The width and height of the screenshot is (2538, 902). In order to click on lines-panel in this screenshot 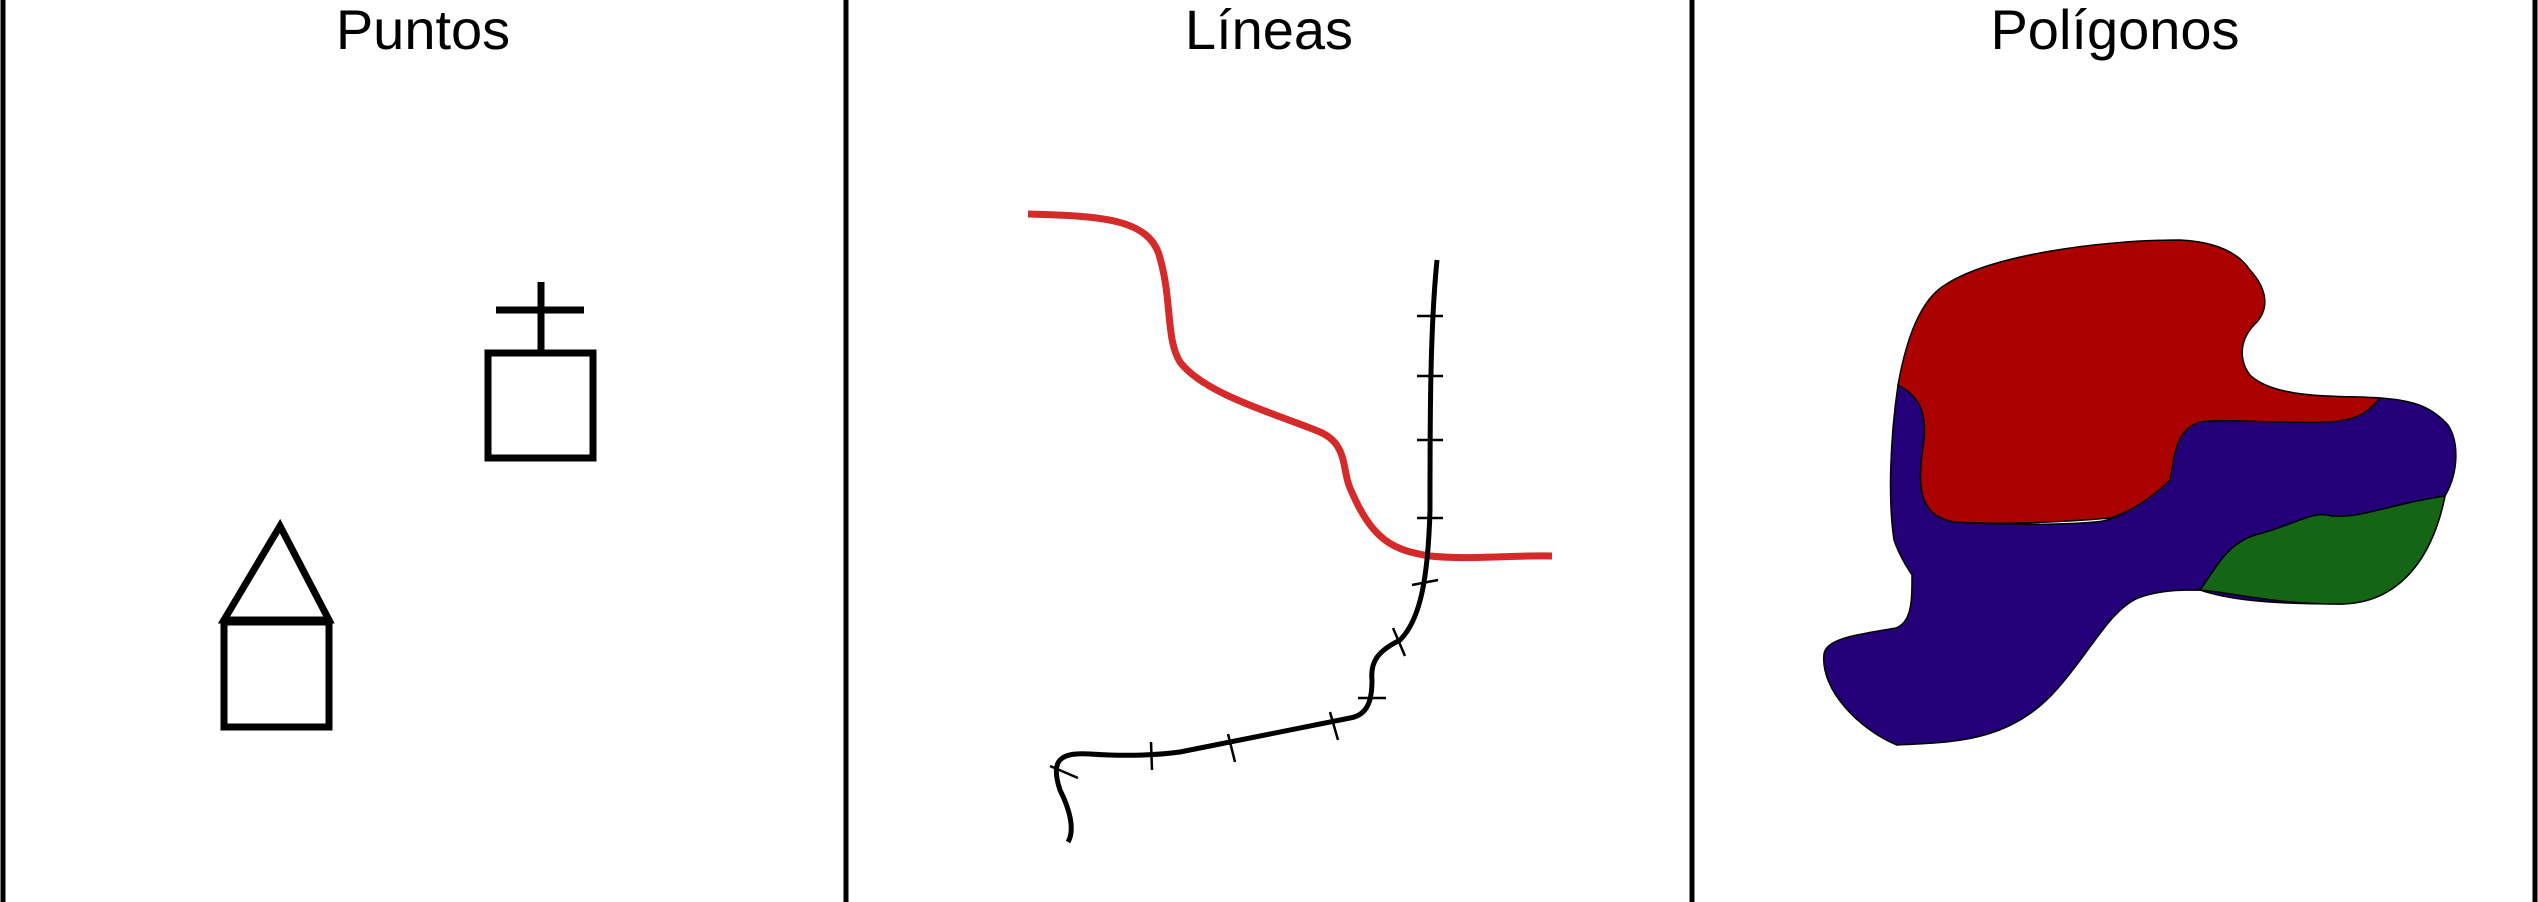, I will do `click(1290, 527)`.